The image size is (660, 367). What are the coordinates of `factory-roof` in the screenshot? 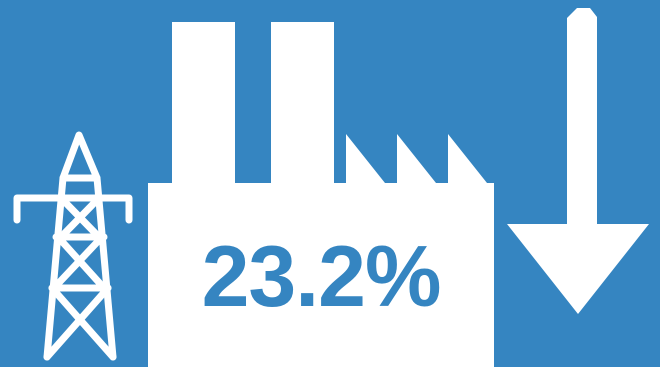 It's located at (416, 158).